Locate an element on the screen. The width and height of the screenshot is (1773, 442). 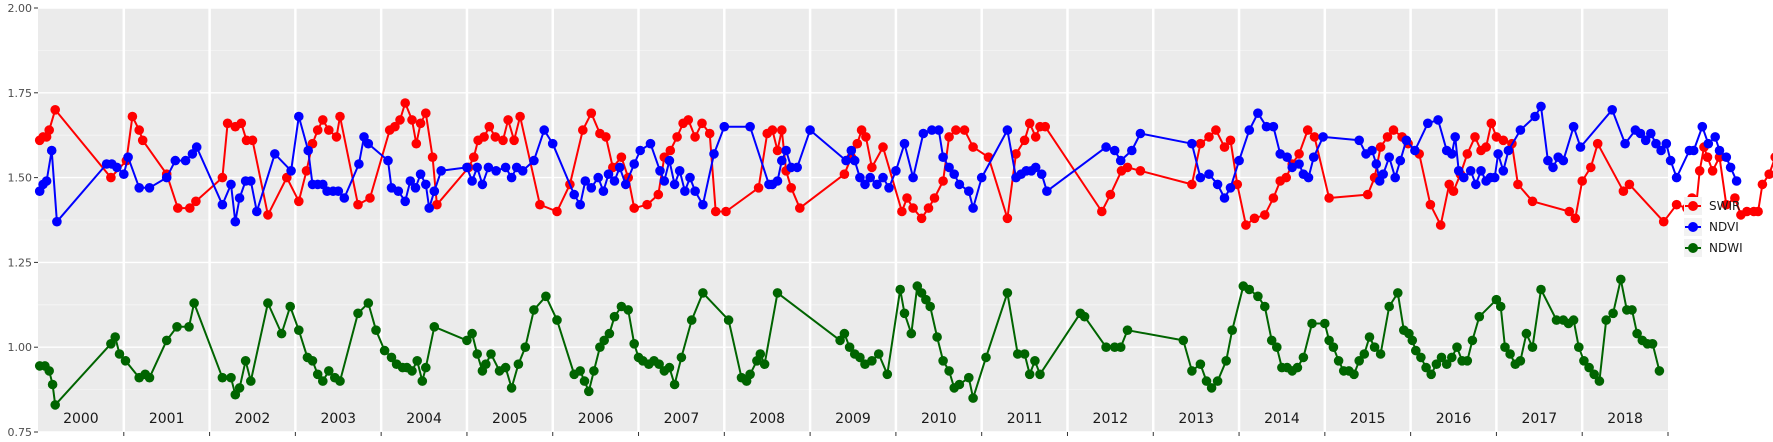
legend-label: NDVI is located at coordinates (1724, 227).